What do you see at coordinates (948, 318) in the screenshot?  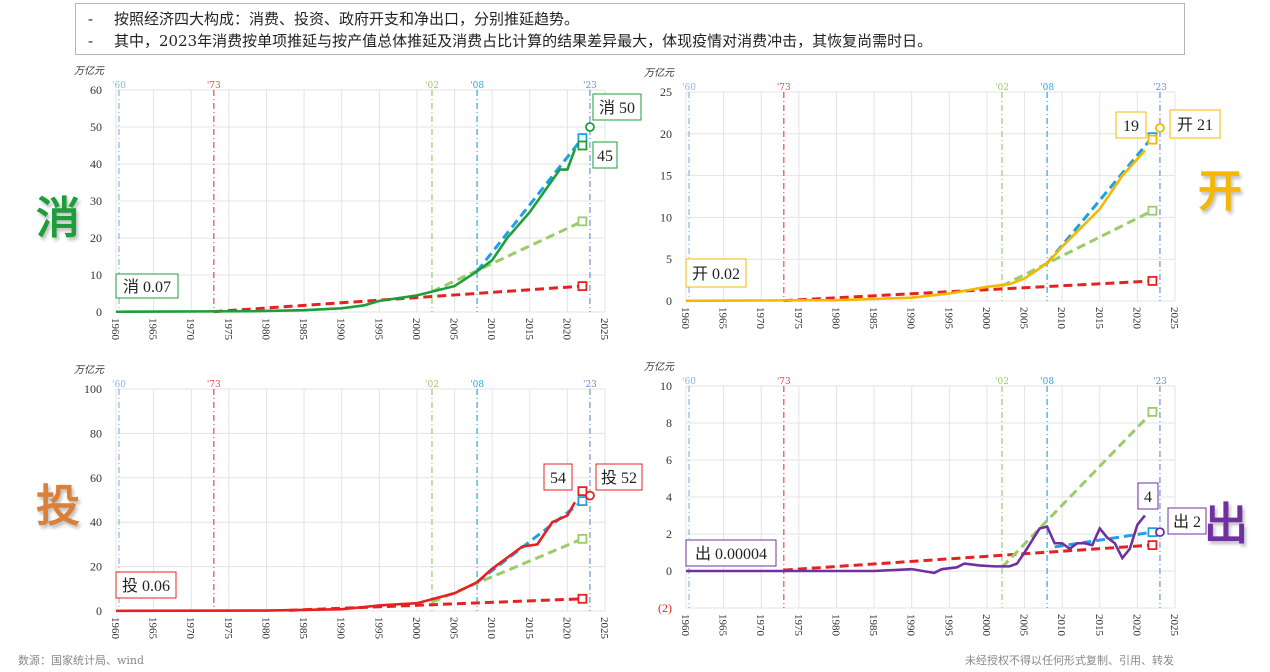 I see `x-tick-label: 1995` at bounding box center [948, 318].